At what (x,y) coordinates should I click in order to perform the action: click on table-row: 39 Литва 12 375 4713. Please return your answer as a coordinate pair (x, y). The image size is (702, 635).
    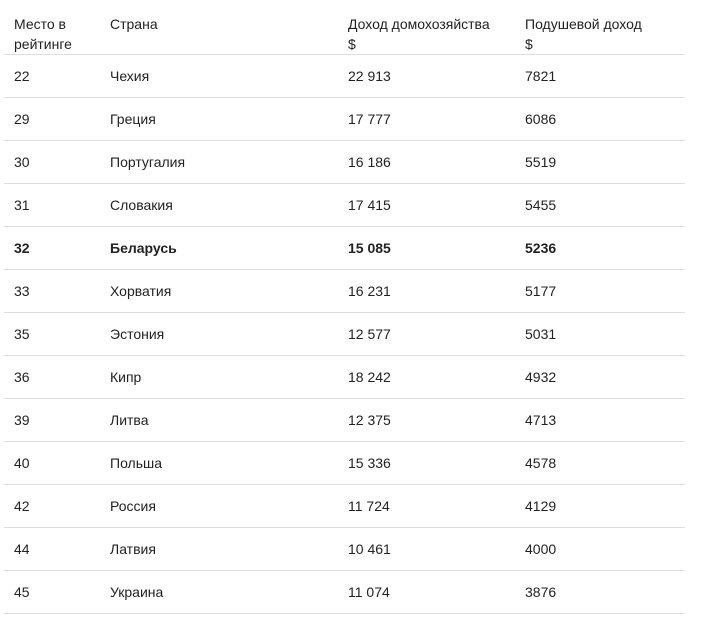
    Looking at the image, I should click on (344, 420).